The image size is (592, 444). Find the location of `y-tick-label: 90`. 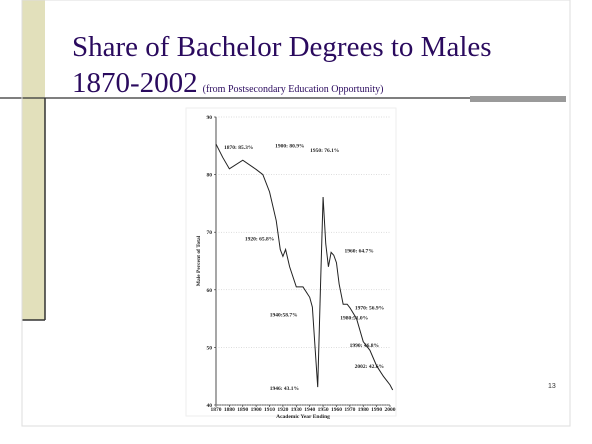

y-tick-label: 90 is located at coordinates (210, 118).